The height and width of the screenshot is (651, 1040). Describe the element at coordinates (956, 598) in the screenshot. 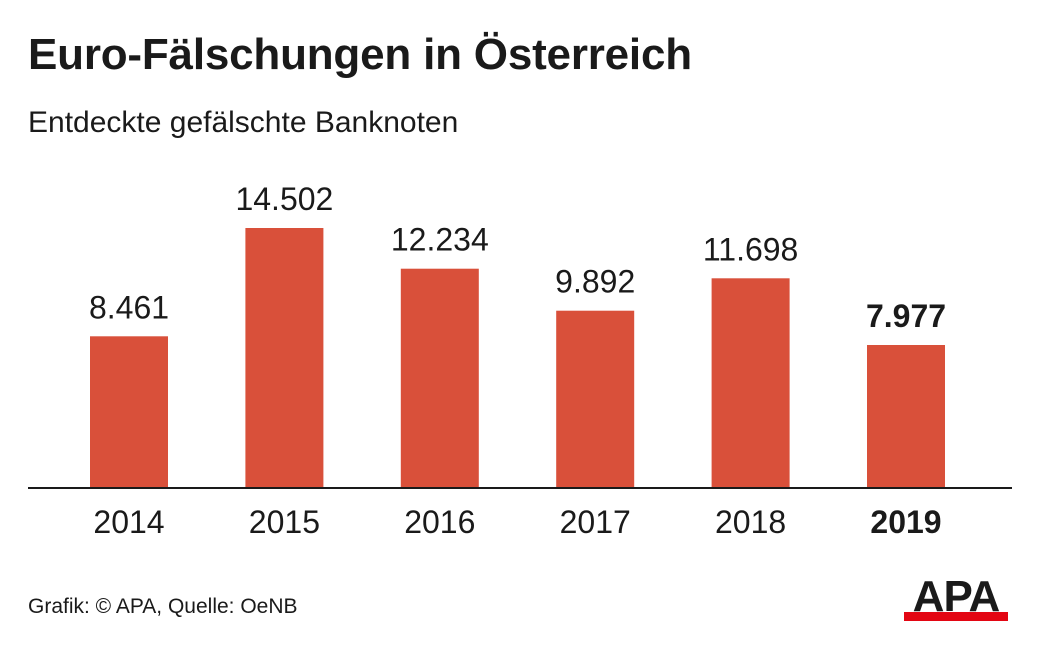

I see `apa-logo: APA` at that location.